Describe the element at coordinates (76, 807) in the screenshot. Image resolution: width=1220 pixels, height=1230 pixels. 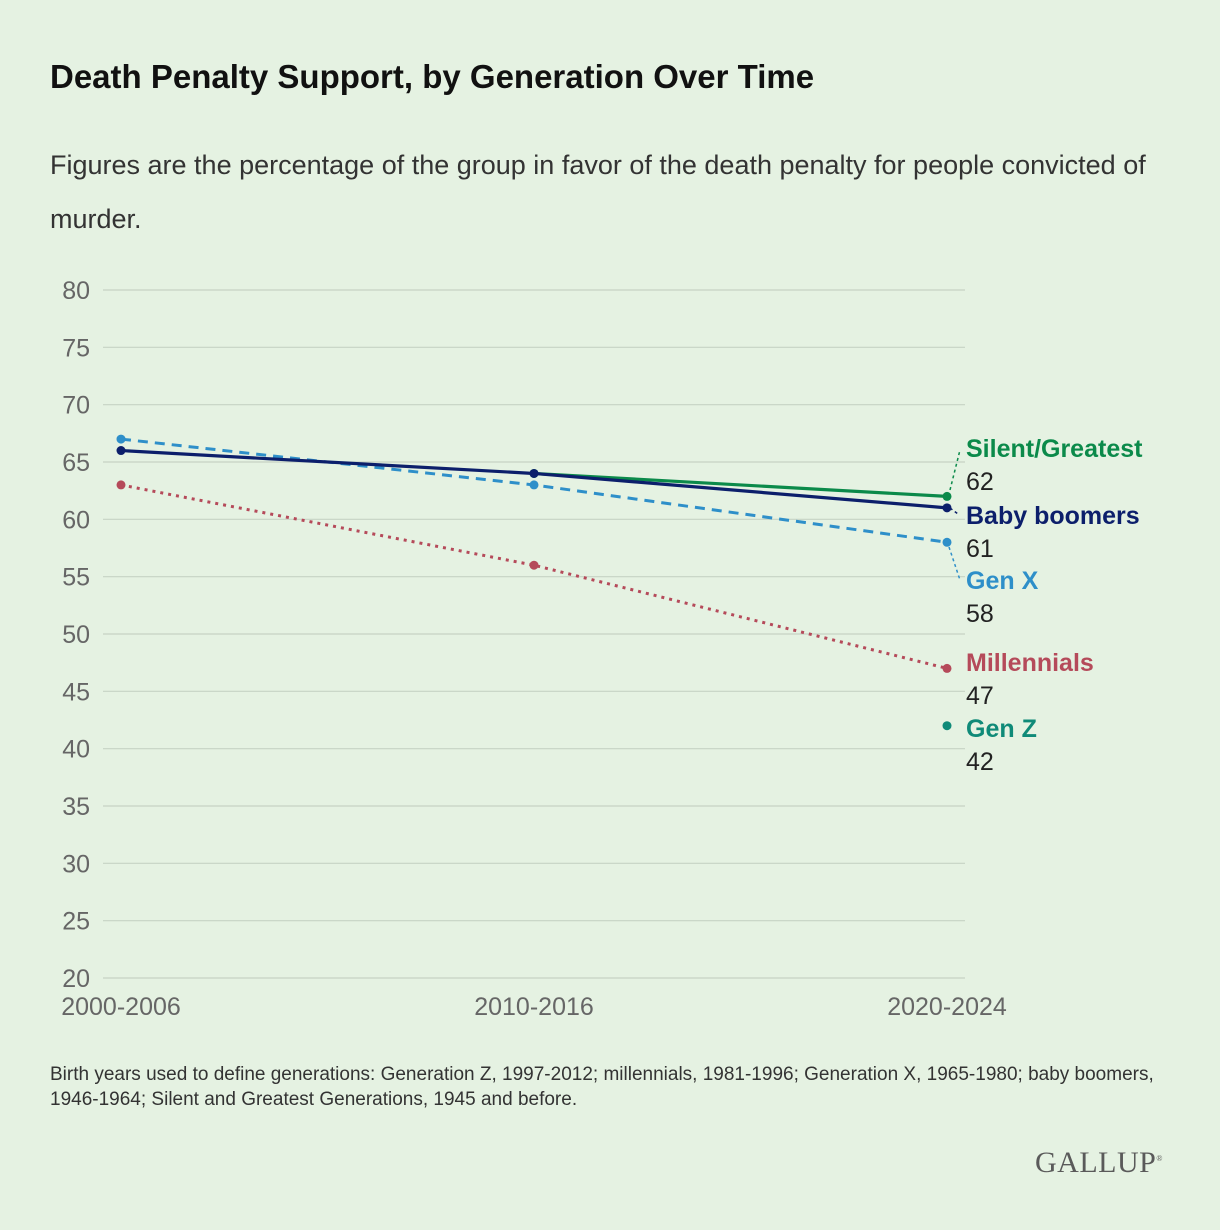
I see `y-tick-label: 35` at that location.